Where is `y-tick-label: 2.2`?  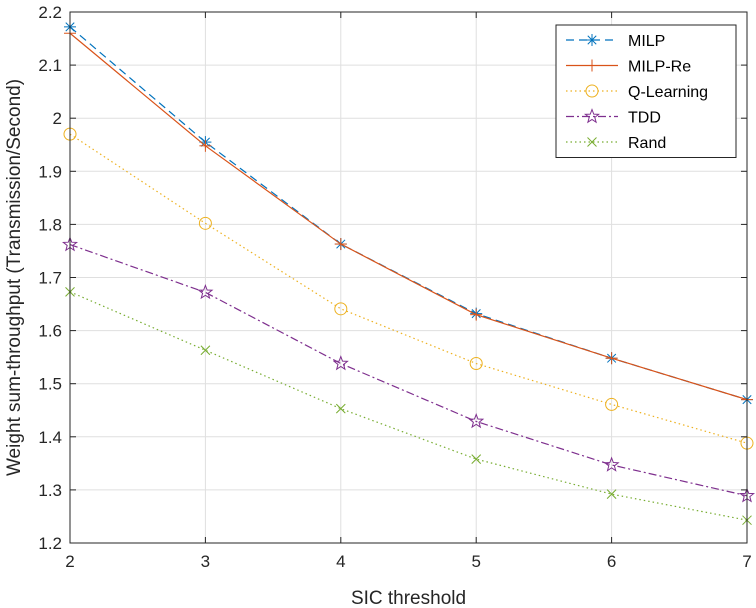
y-tick-label: 2.2 is located at coordinates (50, 12).